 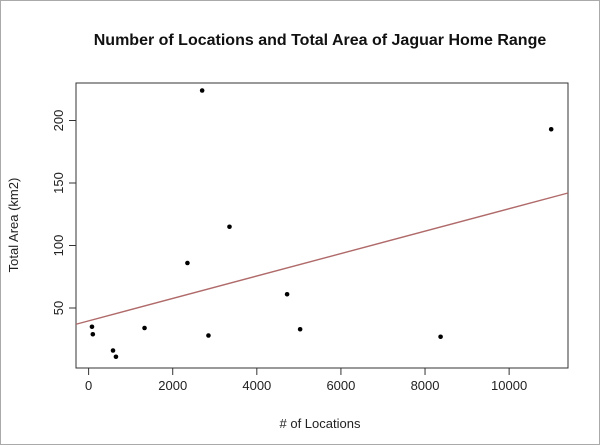 I want to click on y-tick-label-0: 50, so click(x=58, y=308).